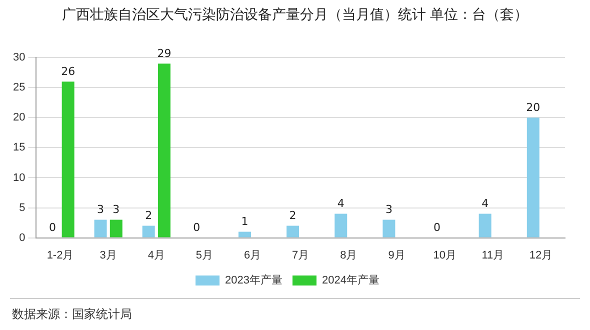 The image size is (590, 330). What do you see at coordinates (533, 107) in the screenshot?
I see `data-label: 20` at bounding box center [533, 107].